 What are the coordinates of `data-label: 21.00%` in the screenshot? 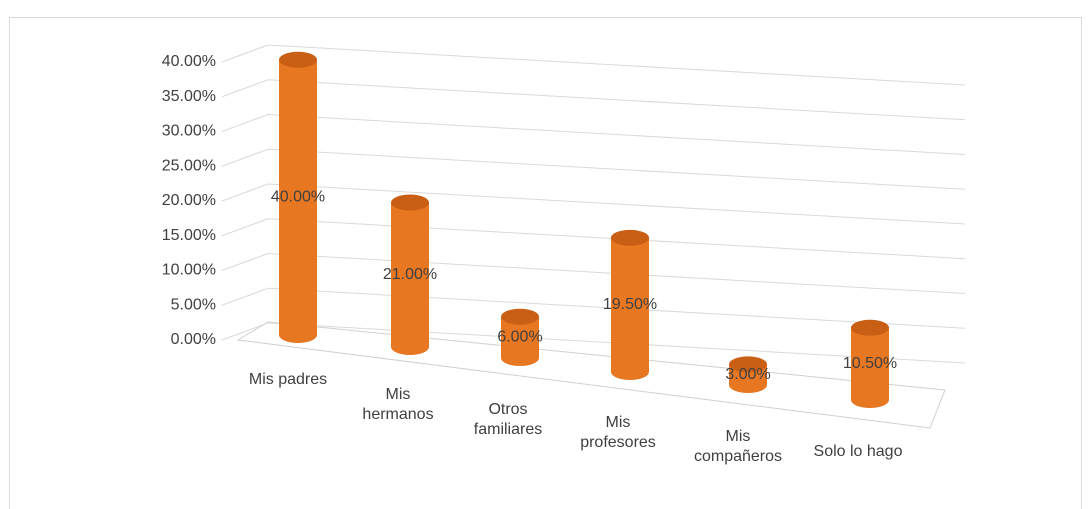 It's located at (410, 274).